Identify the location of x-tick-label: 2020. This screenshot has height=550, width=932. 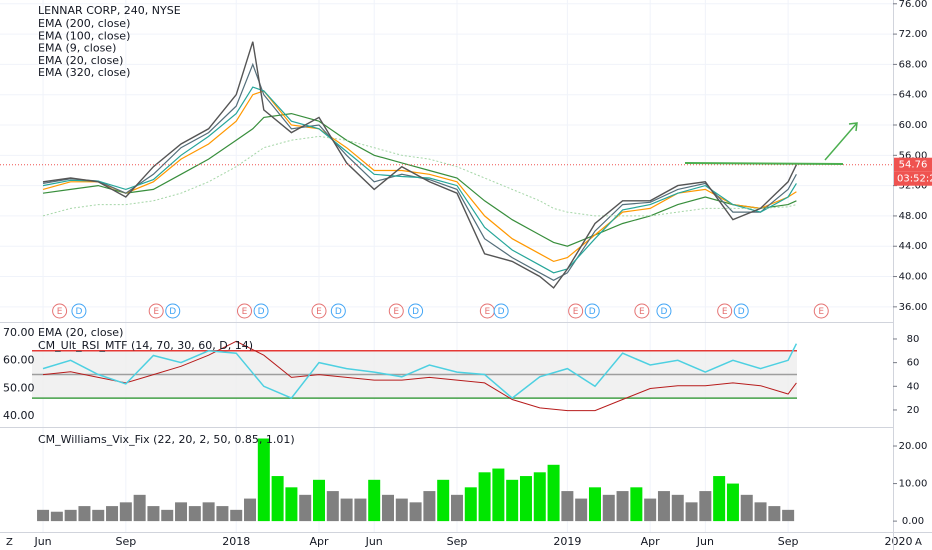
(899, 541).